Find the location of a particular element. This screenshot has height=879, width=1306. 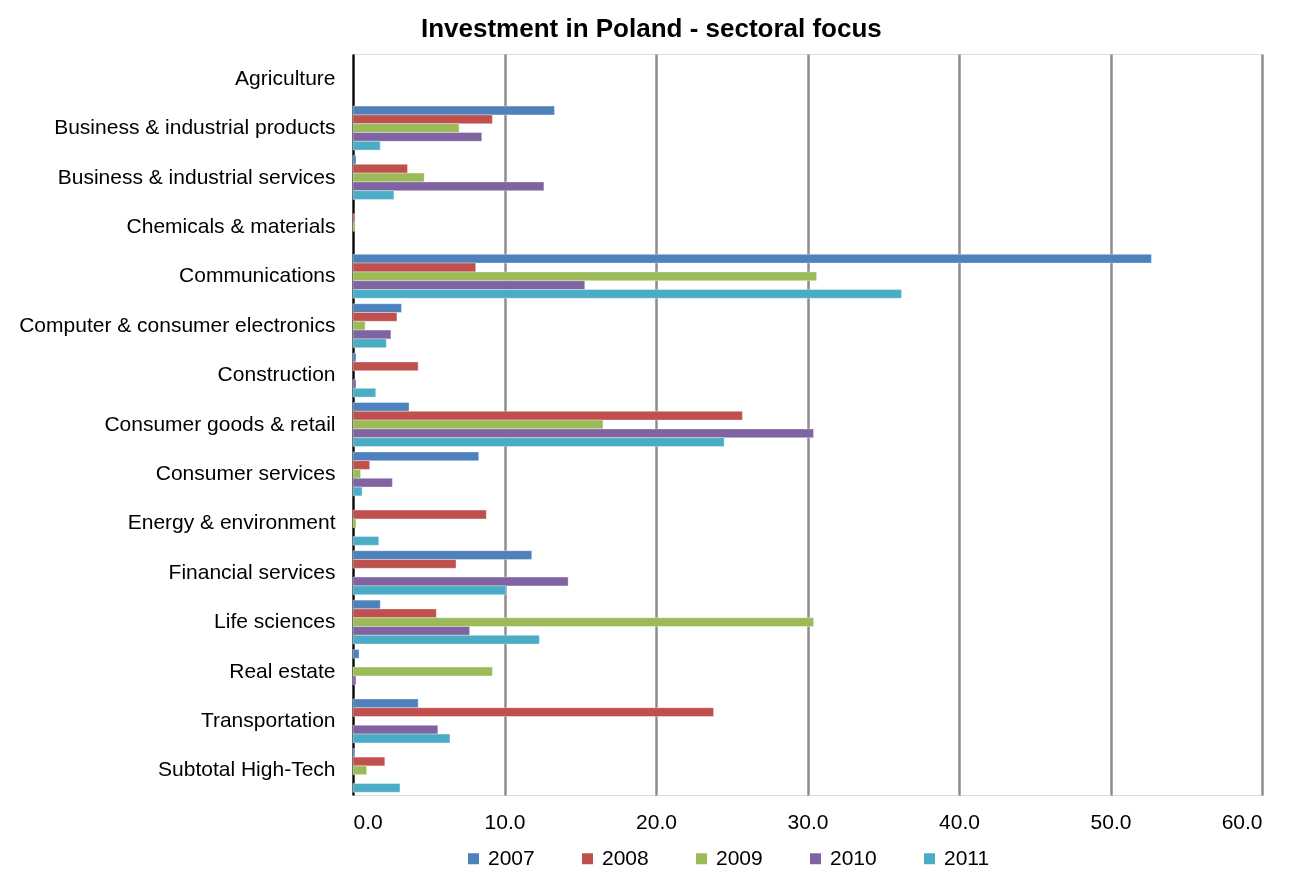

y-tick-label: Consumer goods & retail is located at coordinates (220, 423).